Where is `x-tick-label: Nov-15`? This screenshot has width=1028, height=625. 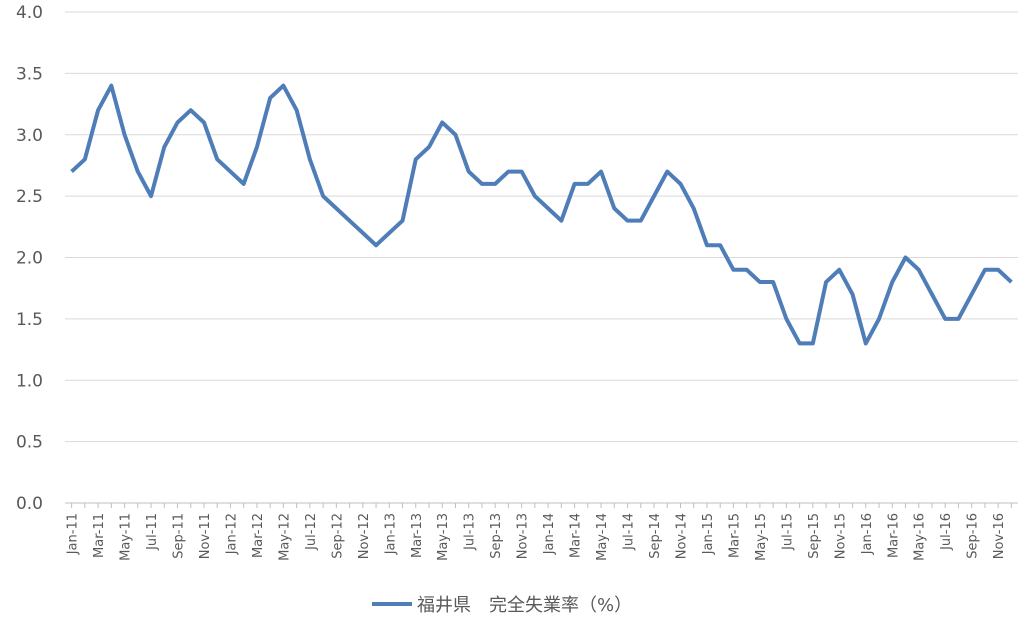
x-tick-label: Nov-15 is located at coordinates (840, 536).